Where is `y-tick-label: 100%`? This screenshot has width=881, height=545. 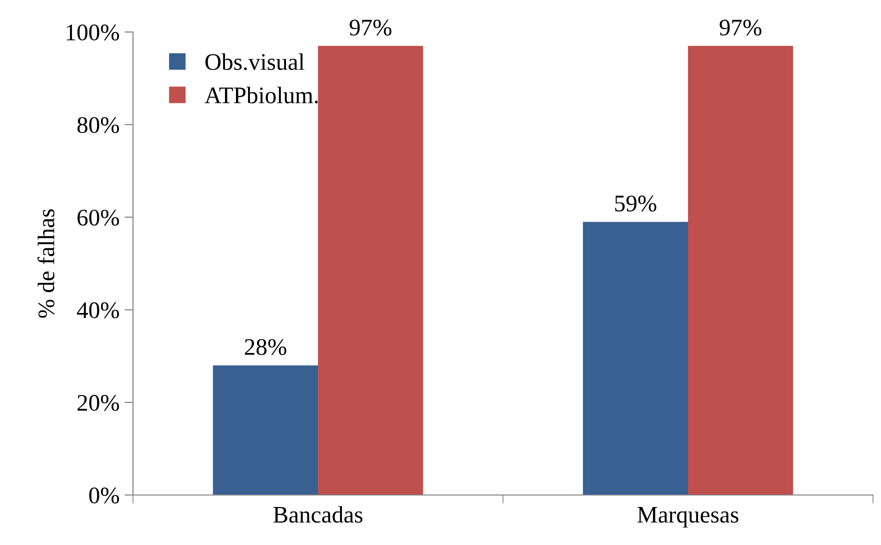 y-tick-label: 100% is located at coordinates (92, 32).